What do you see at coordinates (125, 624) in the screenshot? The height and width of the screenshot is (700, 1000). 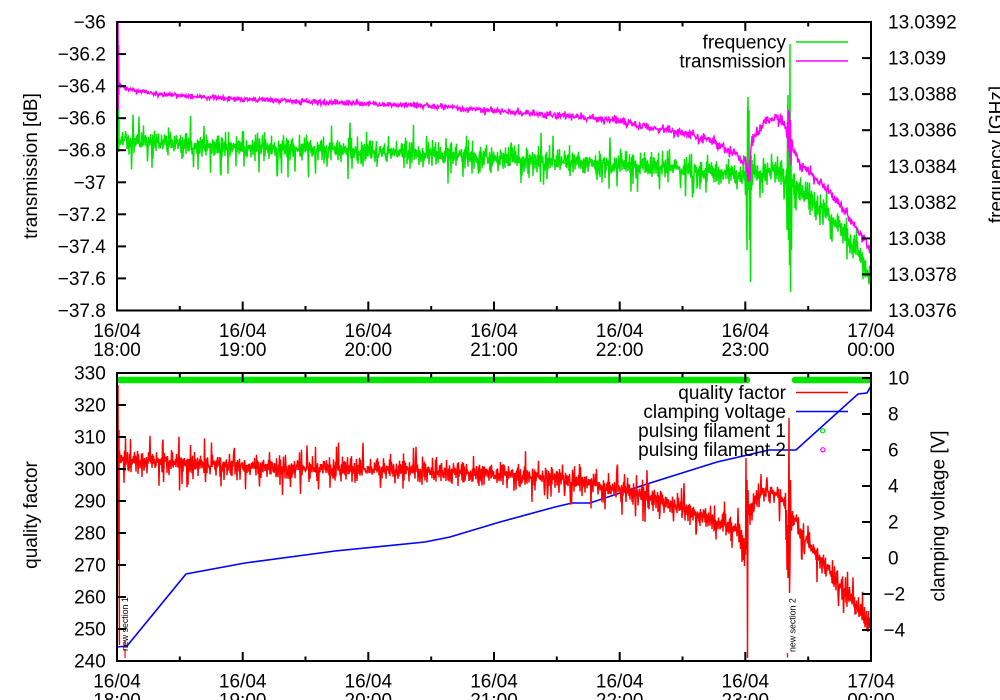 I see `svg-text: new section 1` at bounding box center [125, 624].